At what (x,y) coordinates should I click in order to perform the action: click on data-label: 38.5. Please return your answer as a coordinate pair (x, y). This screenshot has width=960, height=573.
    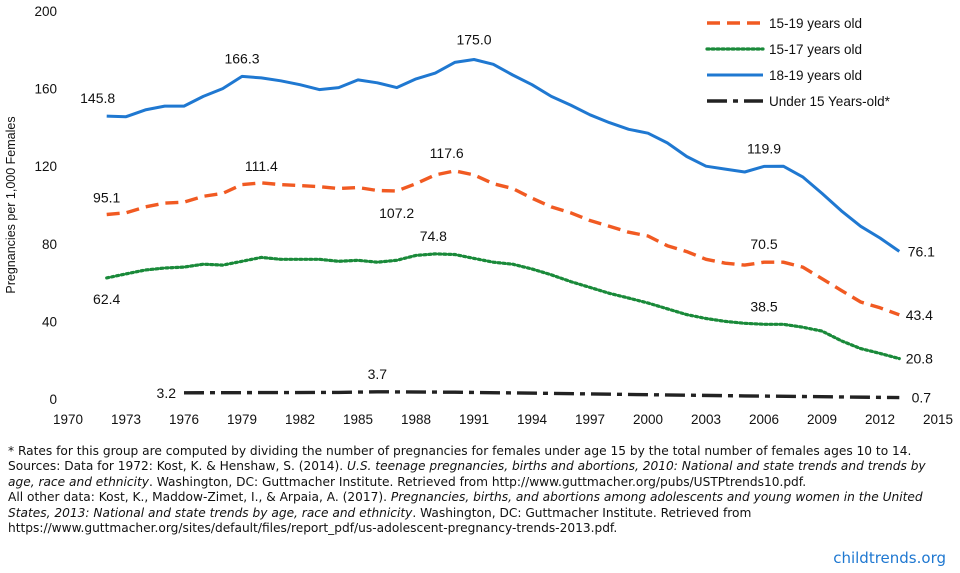
    Looking at the image, I should click on (763, 306).